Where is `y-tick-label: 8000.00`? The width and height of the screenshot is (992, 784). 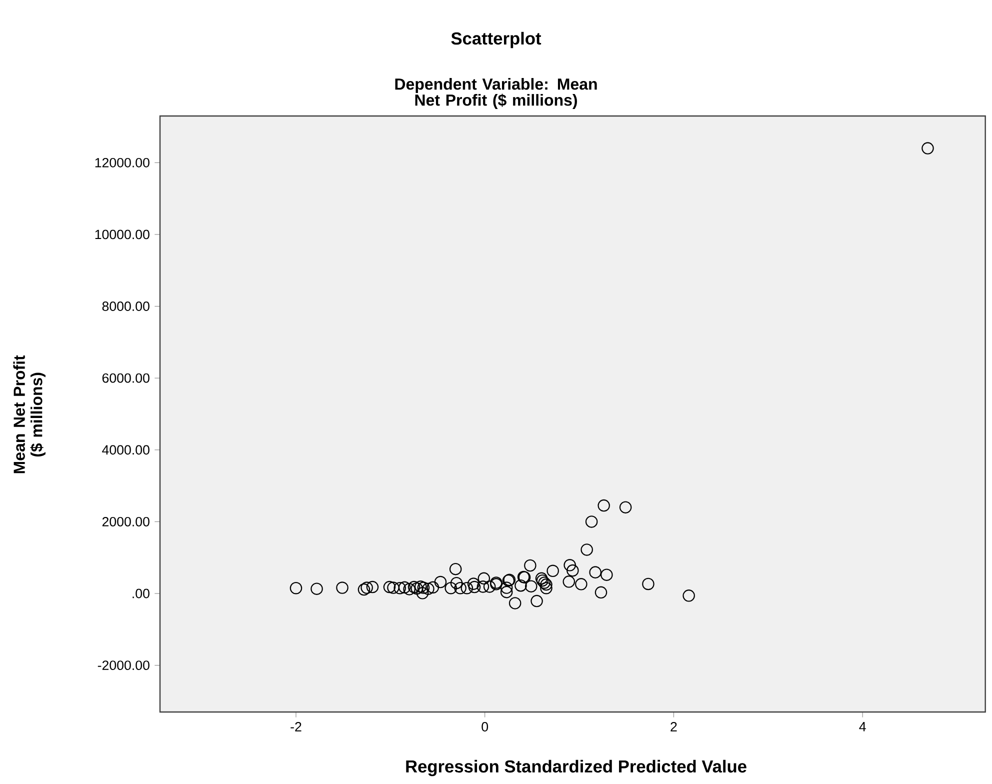 y-tick-label: 8000.00 is located at coordinates (126, 306).